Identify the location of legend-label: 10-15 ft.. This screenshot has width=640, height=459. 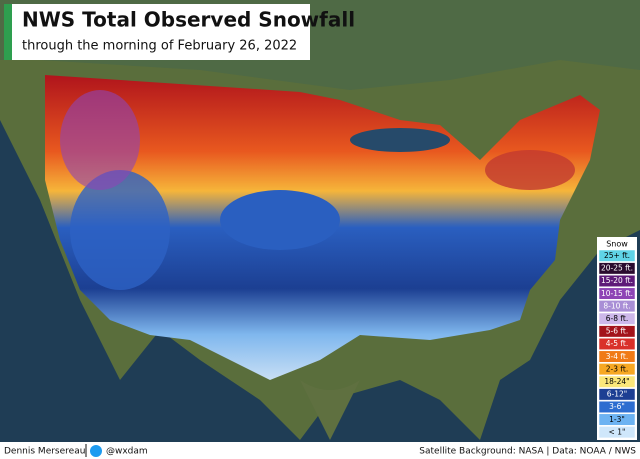
(617, 293).